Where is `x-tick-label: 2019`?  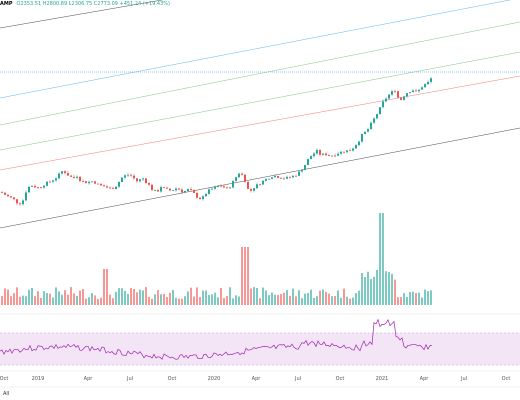 x-tick-label: 2019 is located at coordinates (38, 379).